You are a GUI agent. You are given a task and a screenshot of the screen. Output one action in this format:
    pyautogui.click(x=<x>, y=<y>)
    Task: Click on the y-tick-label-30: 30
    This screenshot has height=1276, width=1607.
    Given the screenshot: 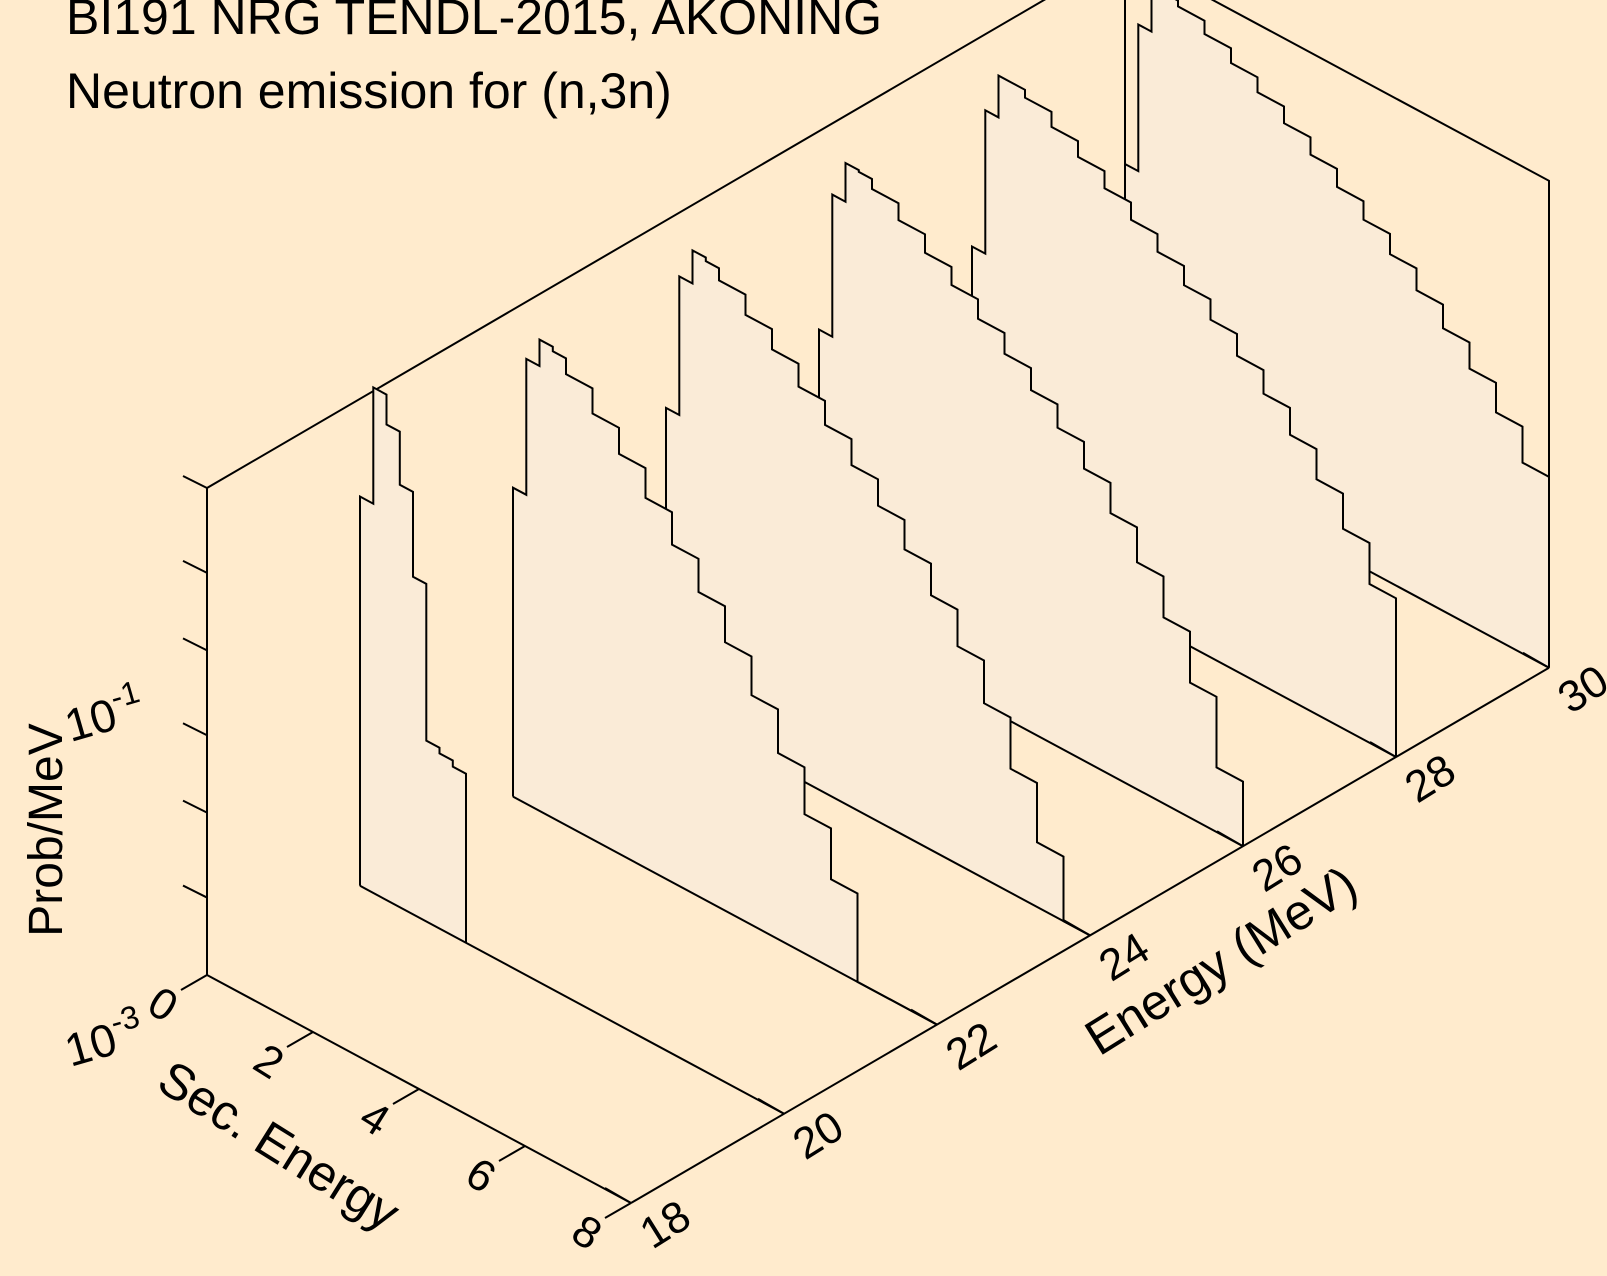 What is the action you would take?
    pyautogui.click(x=1578, y=689)
    